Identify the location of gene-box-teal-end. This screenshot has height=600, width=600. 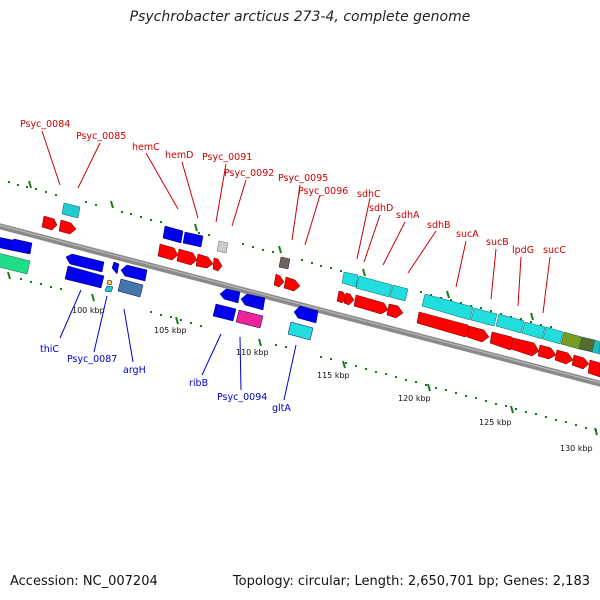
(595, 347).